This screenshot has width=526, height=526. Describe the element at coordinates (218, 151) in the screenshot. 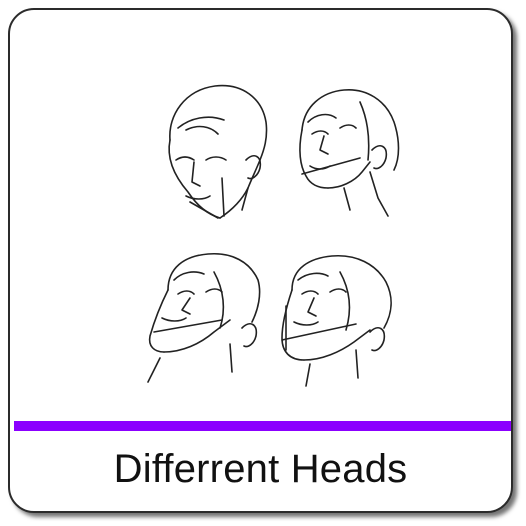

I see `head-sketch-top-left` at that location.